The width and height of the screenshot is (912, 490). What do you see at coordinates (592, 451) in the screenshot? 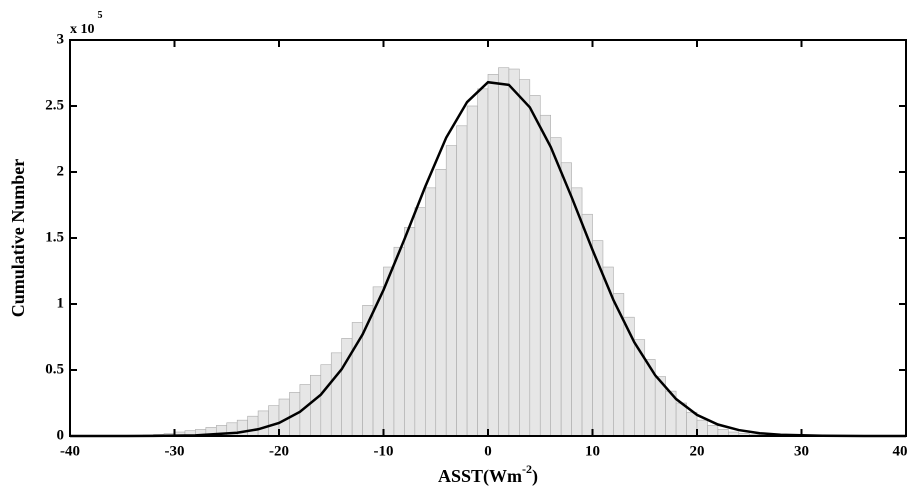
I see `x-tick-label: 10` at bounding box center [592, 451].